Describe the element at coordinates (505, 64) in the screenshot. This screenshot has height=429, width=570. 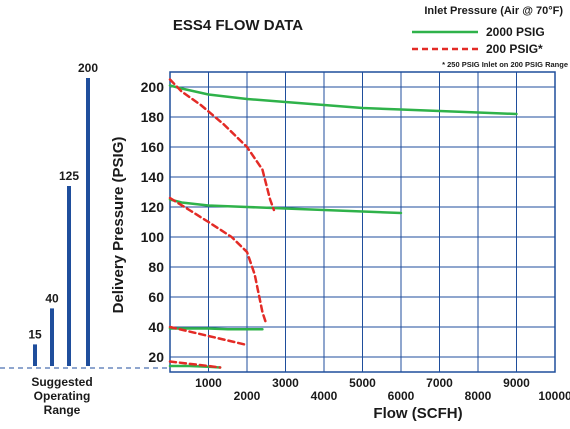
I see `legend-note: * 250 PSIG Inlet on 200 PSIG Range` at that location.